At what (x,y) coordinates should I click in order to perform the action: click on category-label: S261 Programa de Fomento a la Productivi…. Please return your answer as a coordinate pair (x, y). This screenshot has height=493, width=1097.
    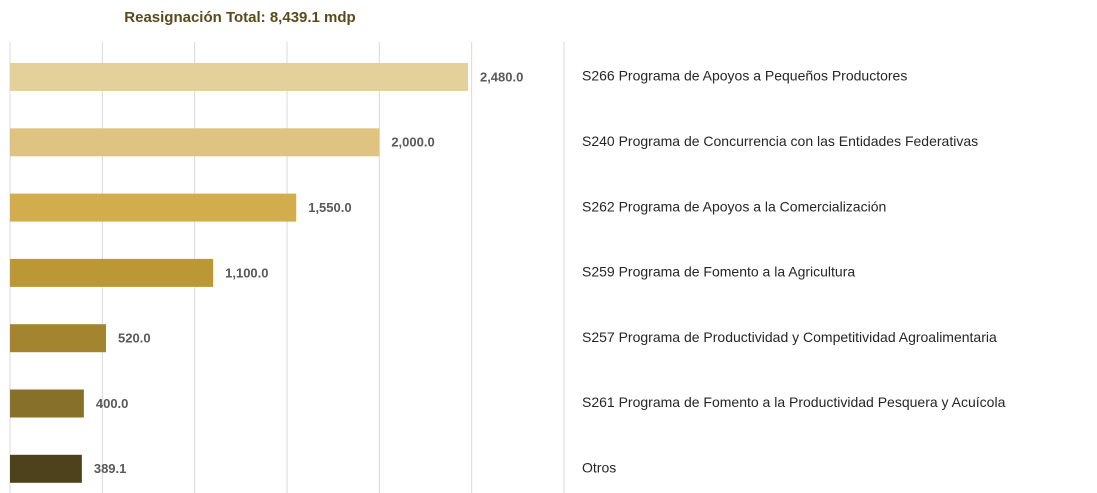
    Looking at the image, I should click on (794, 402).